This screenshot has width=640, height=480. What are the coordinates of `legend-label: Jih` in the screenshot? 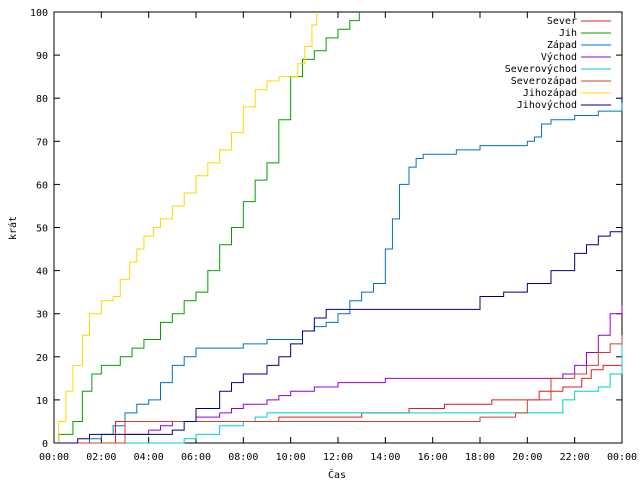 It's located at (568, 33).